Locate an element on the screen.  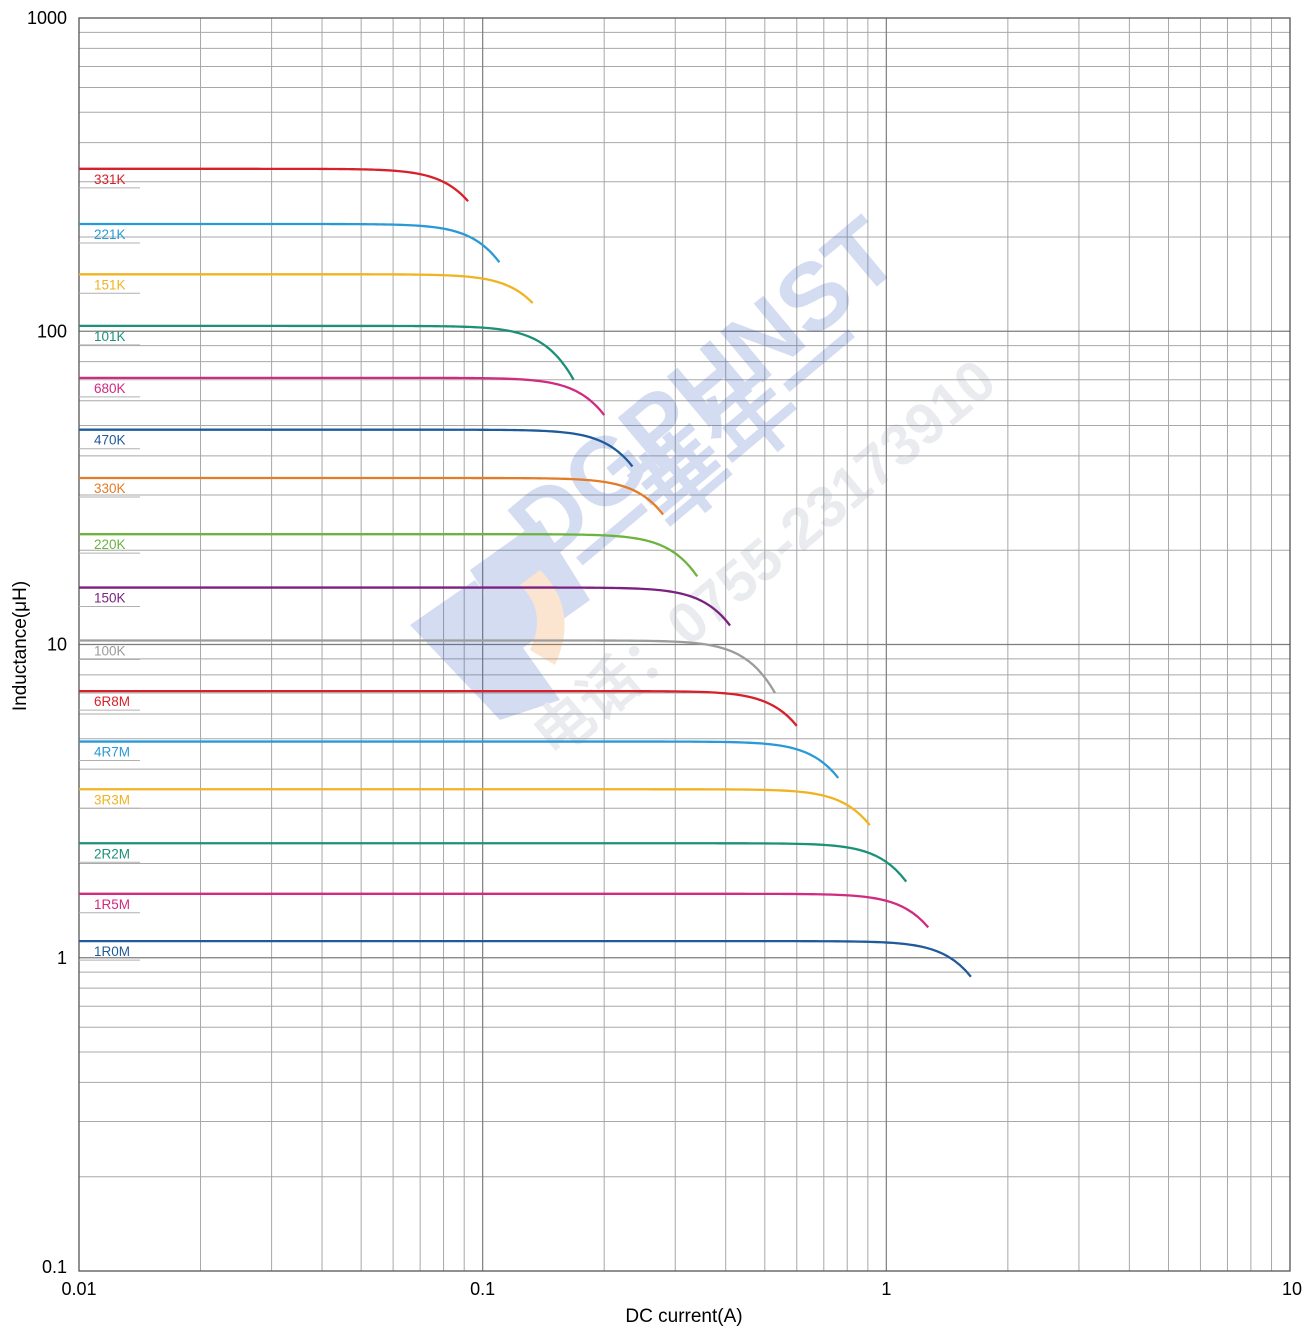
series-line-2R2M is located at coordinates (493, 862).